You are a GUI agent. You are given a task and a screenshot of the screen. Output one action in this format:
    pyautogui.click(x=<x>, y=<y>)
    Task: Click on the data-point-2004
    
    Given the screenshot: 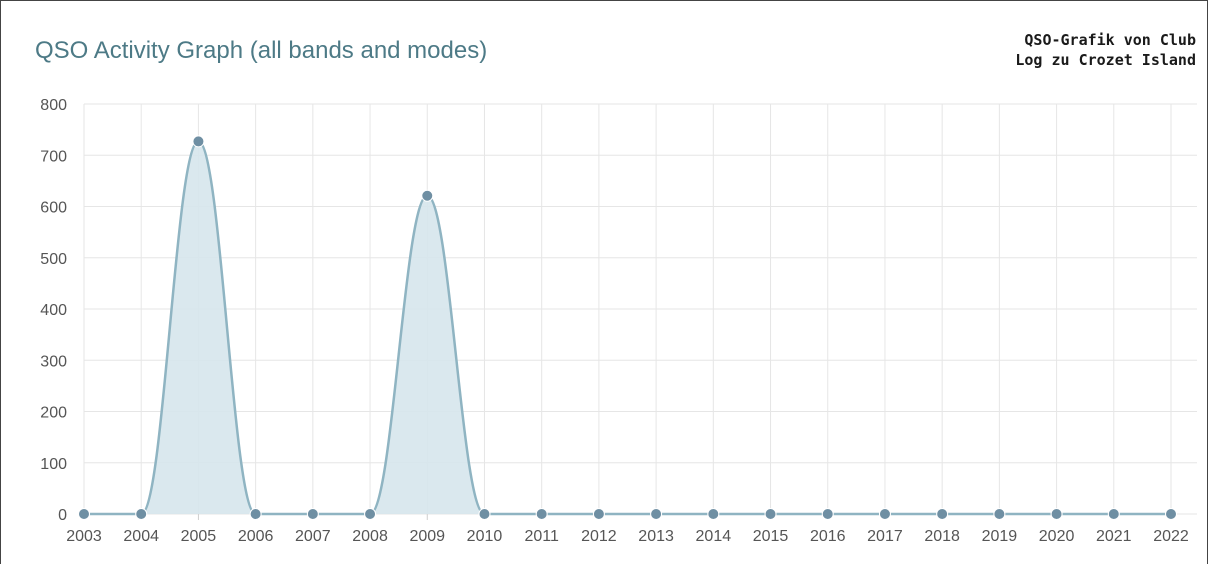 What is the action you would take?
    pyautogui.click(x=141, y=514)
    